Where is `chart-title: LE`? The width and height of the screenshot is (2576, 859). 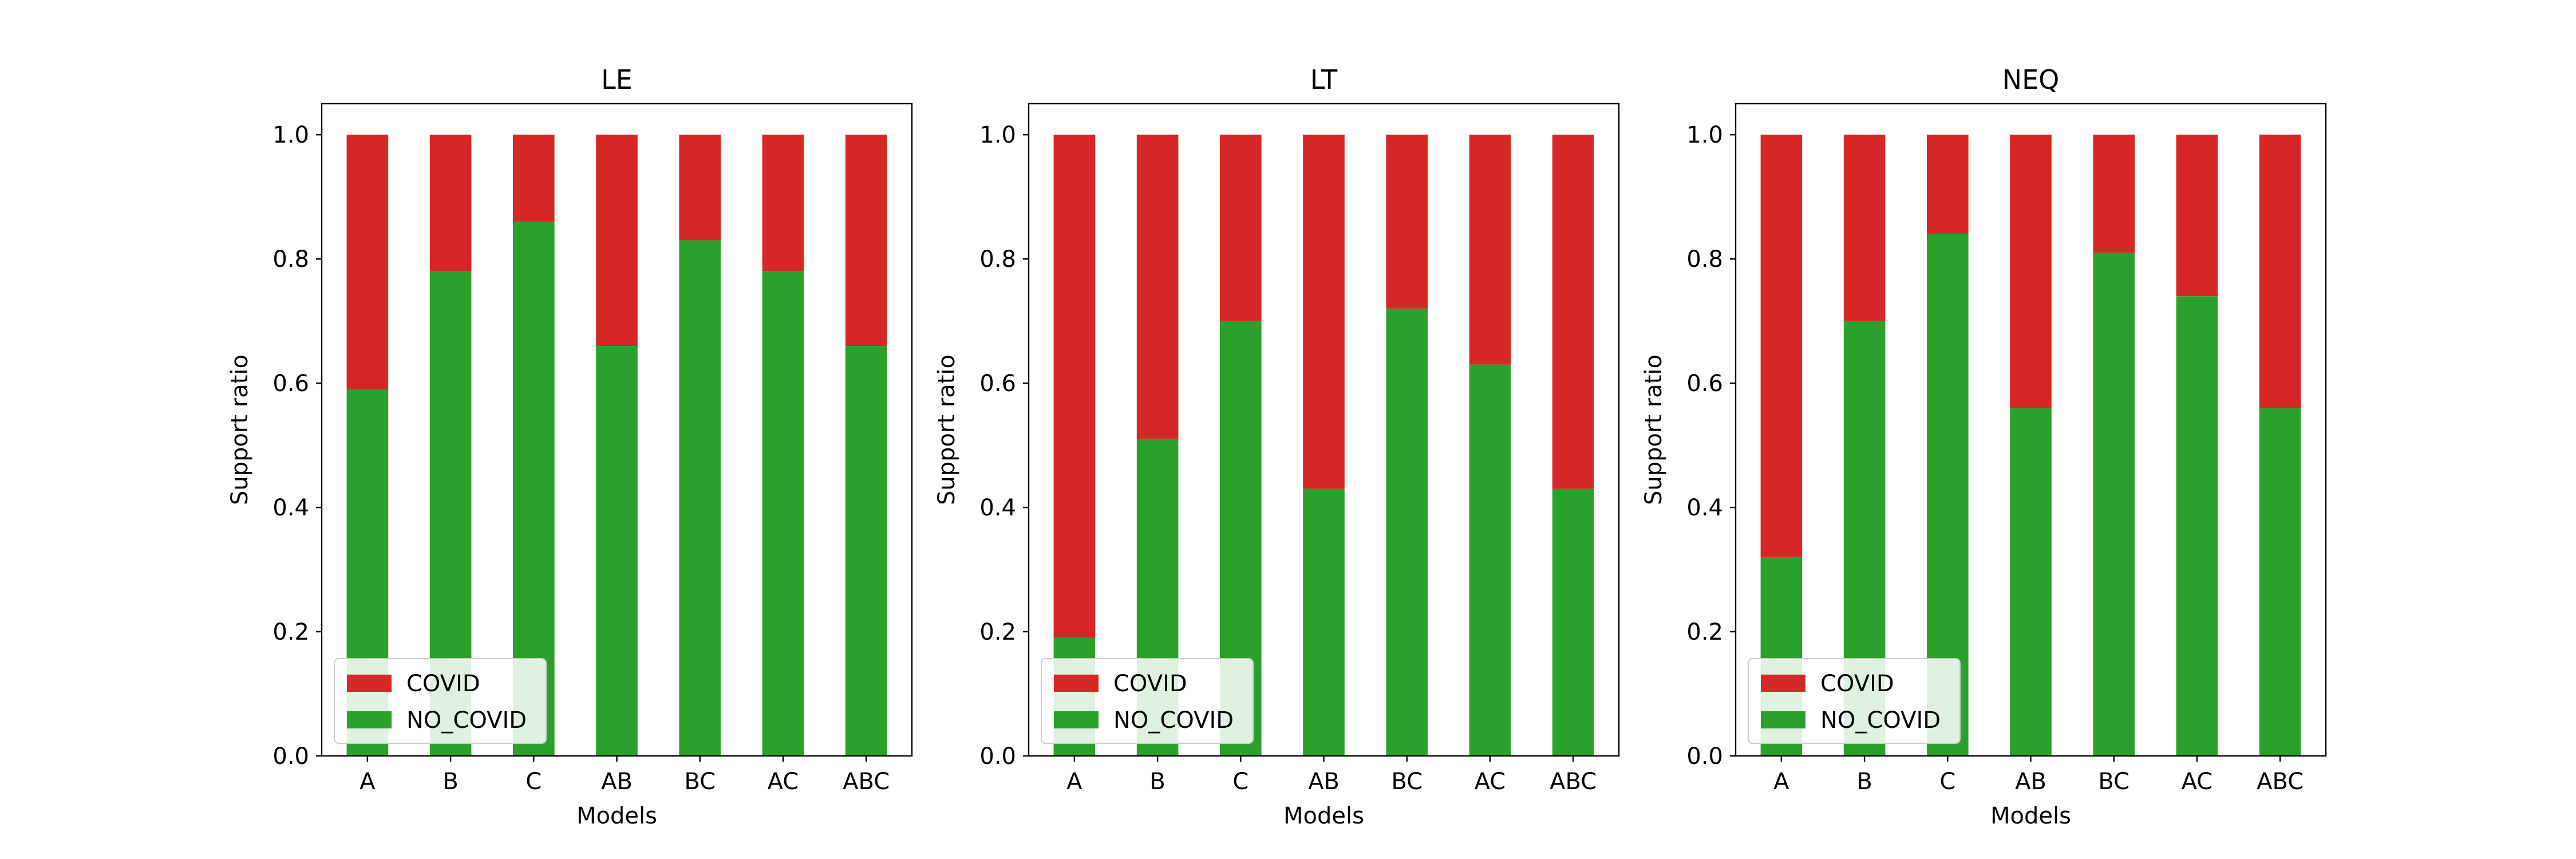 chart-title: LE is located at coordinates (617, 79).